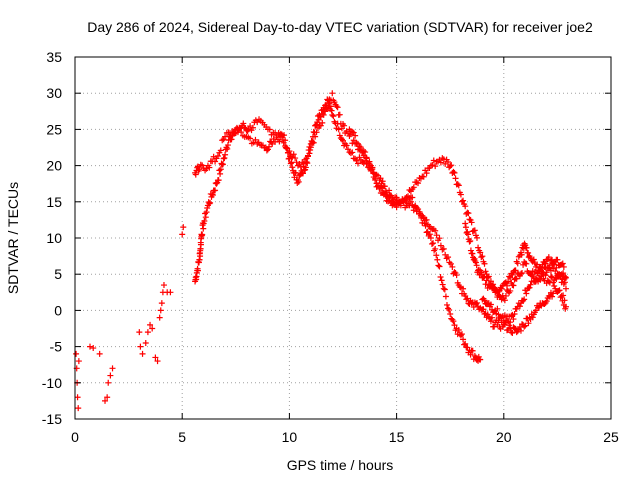 This screenshot has width=640, height=480. What do you see at coordinates (182, 437) in the screenshot?
I see `x-tick-label: 5` at bounding box center [182, 437].